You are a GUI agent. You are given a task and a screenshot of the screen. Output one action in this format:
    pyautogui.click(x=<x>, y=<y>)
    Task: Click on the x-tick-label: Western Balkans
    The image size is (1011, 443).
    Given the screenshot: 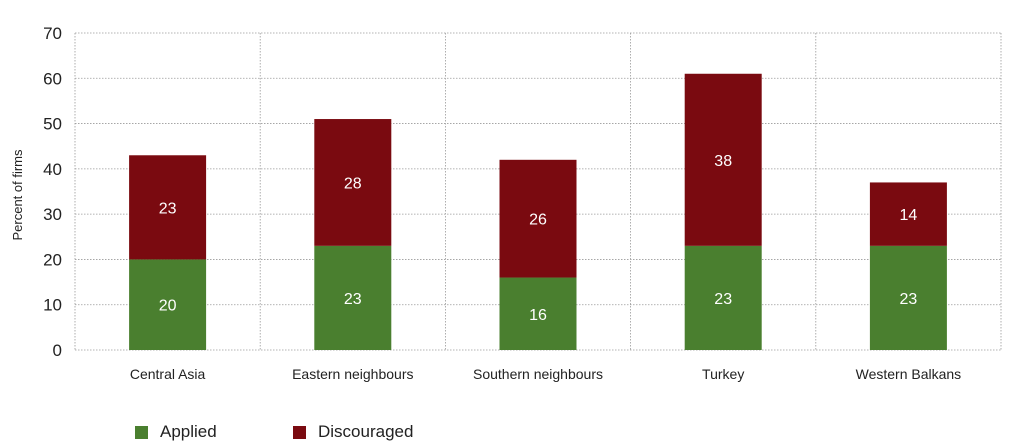 What is the action you would take?
    pyautogui.click(x=909, y=374)
    